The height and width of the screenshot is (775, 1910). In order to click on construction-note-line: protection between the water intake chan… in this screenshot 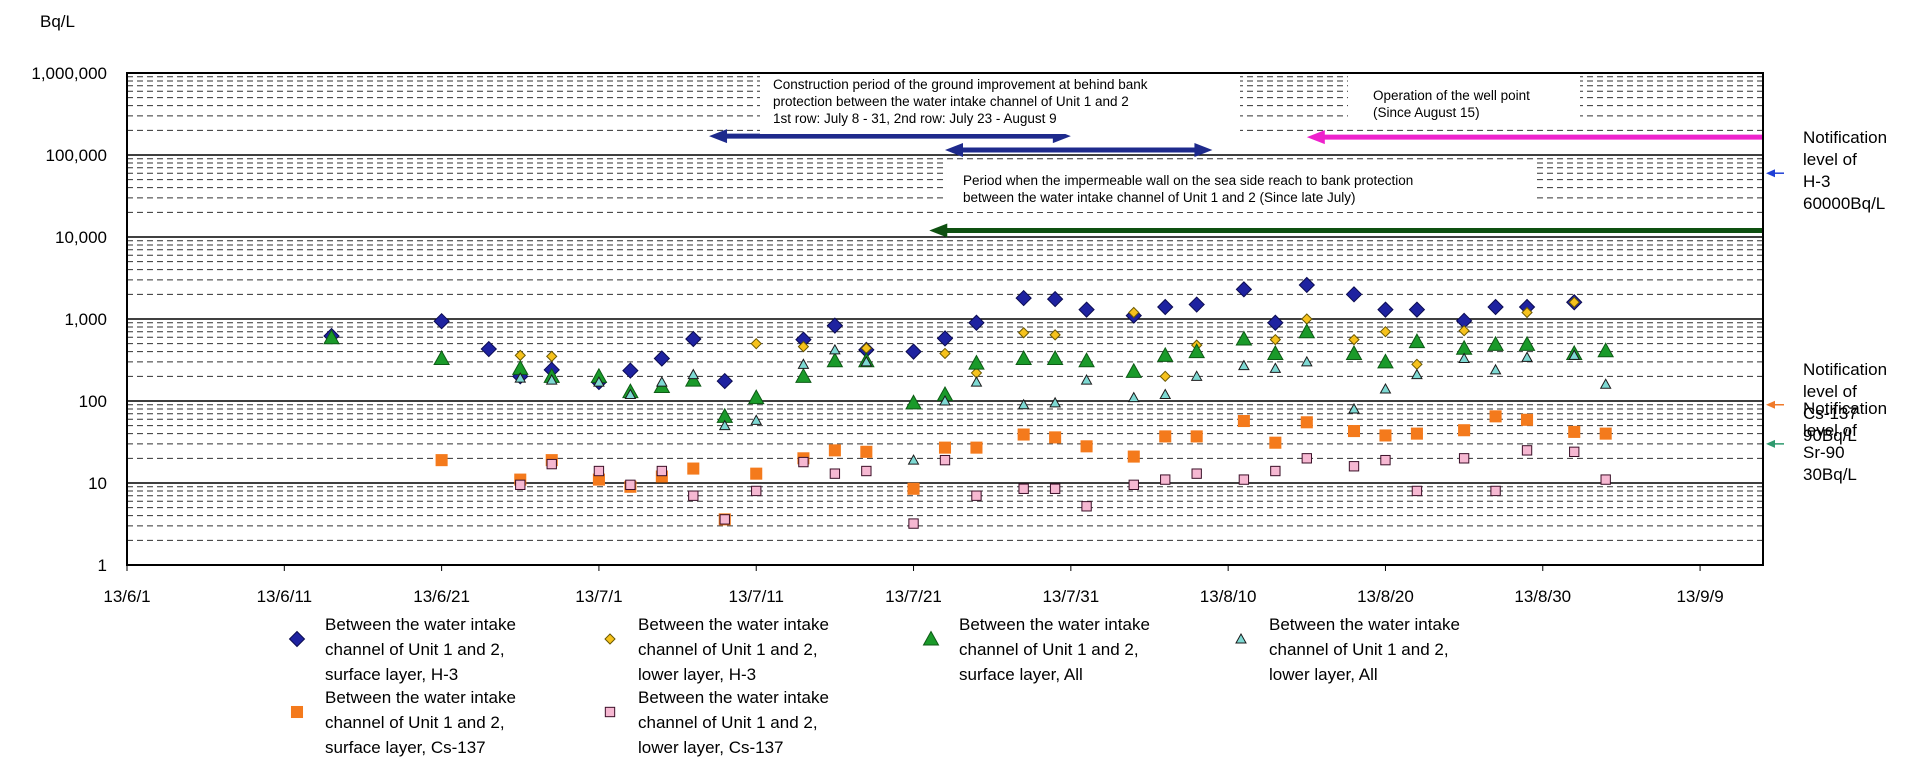, I will do `click(951, 101)`.